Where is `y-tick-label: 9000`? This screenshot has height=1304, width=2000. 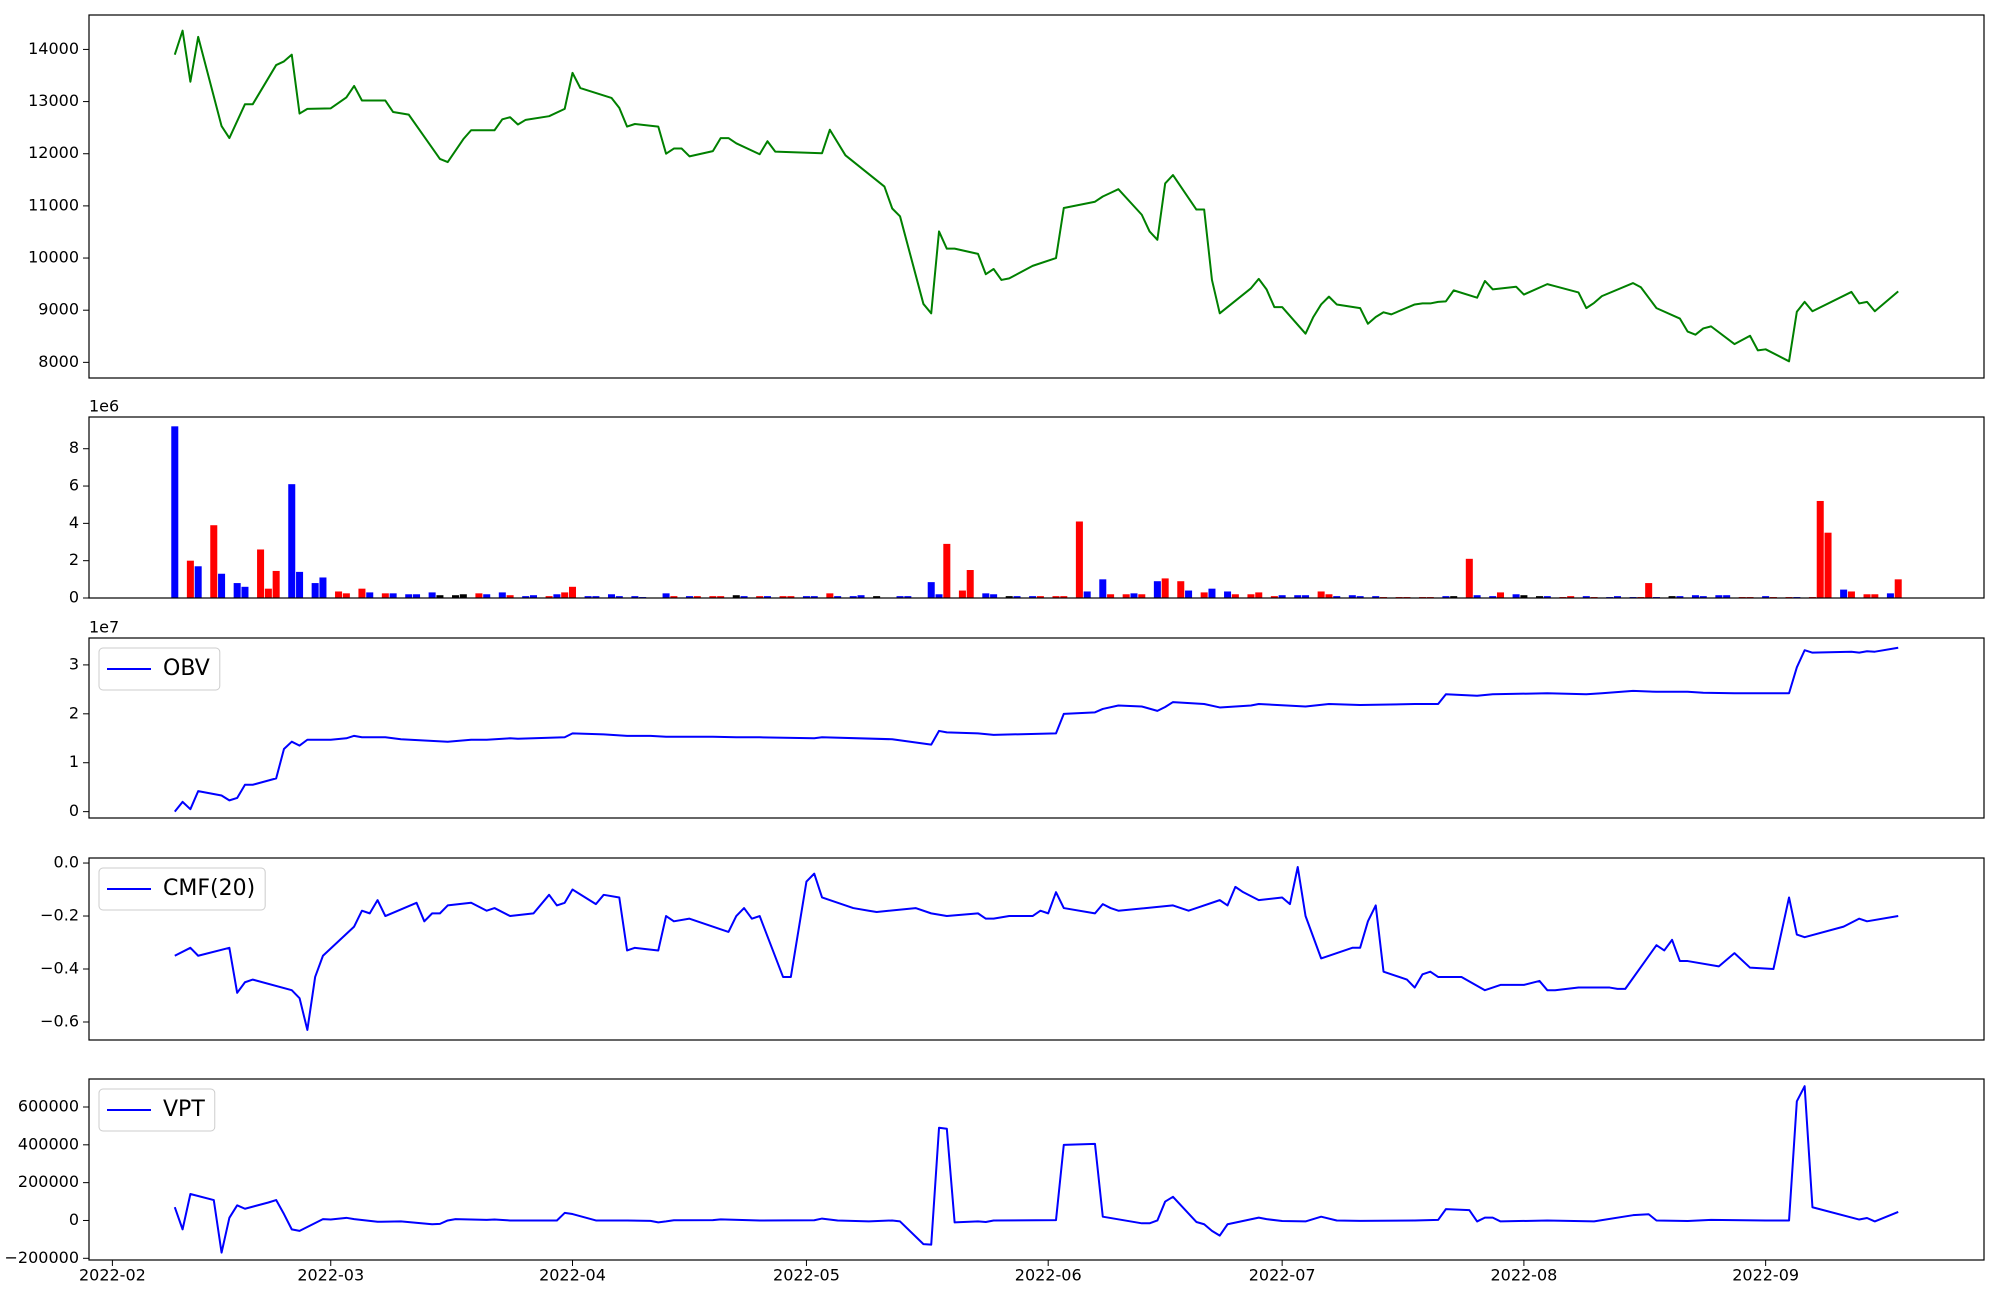
y-tick-label: 9000 is located at coordinates (58, 309).